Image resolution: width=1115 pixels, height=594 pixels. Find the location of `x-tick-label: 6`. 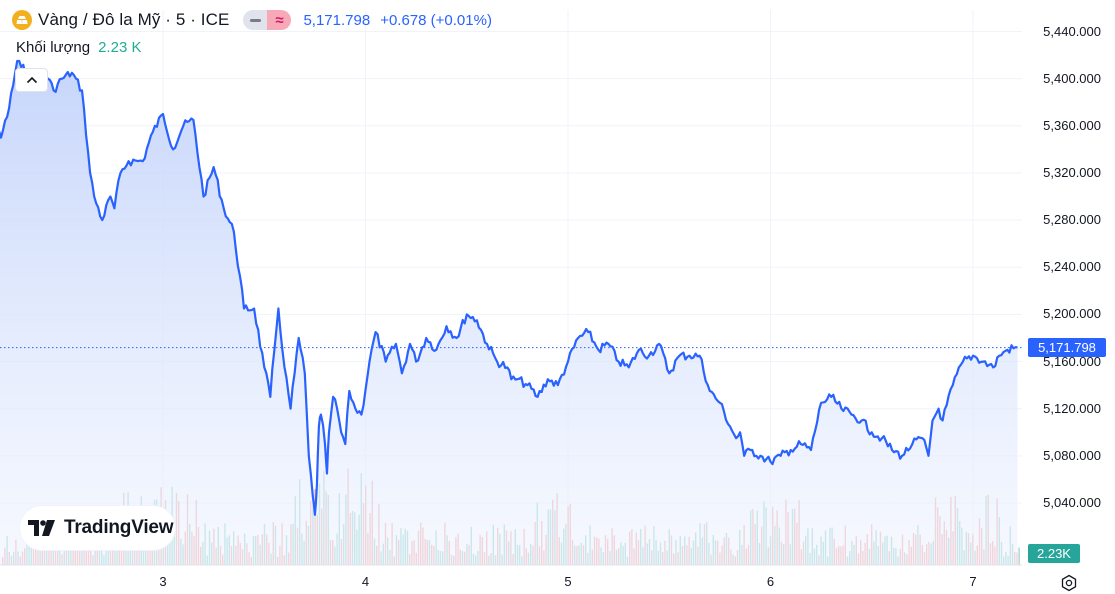

x-tick-label: 6 is located at coordinates (770, 581).